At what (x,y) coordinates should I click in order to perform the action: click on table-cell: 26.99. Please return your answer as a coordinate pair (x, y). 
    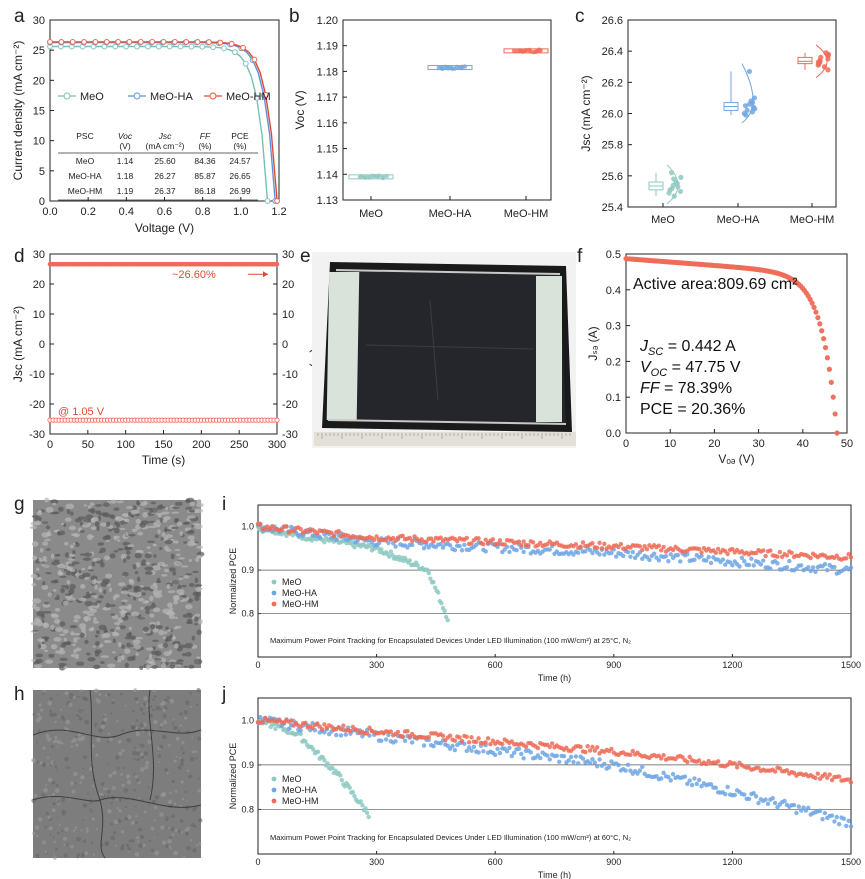
    Looking at the image, I should click on (240, 191).